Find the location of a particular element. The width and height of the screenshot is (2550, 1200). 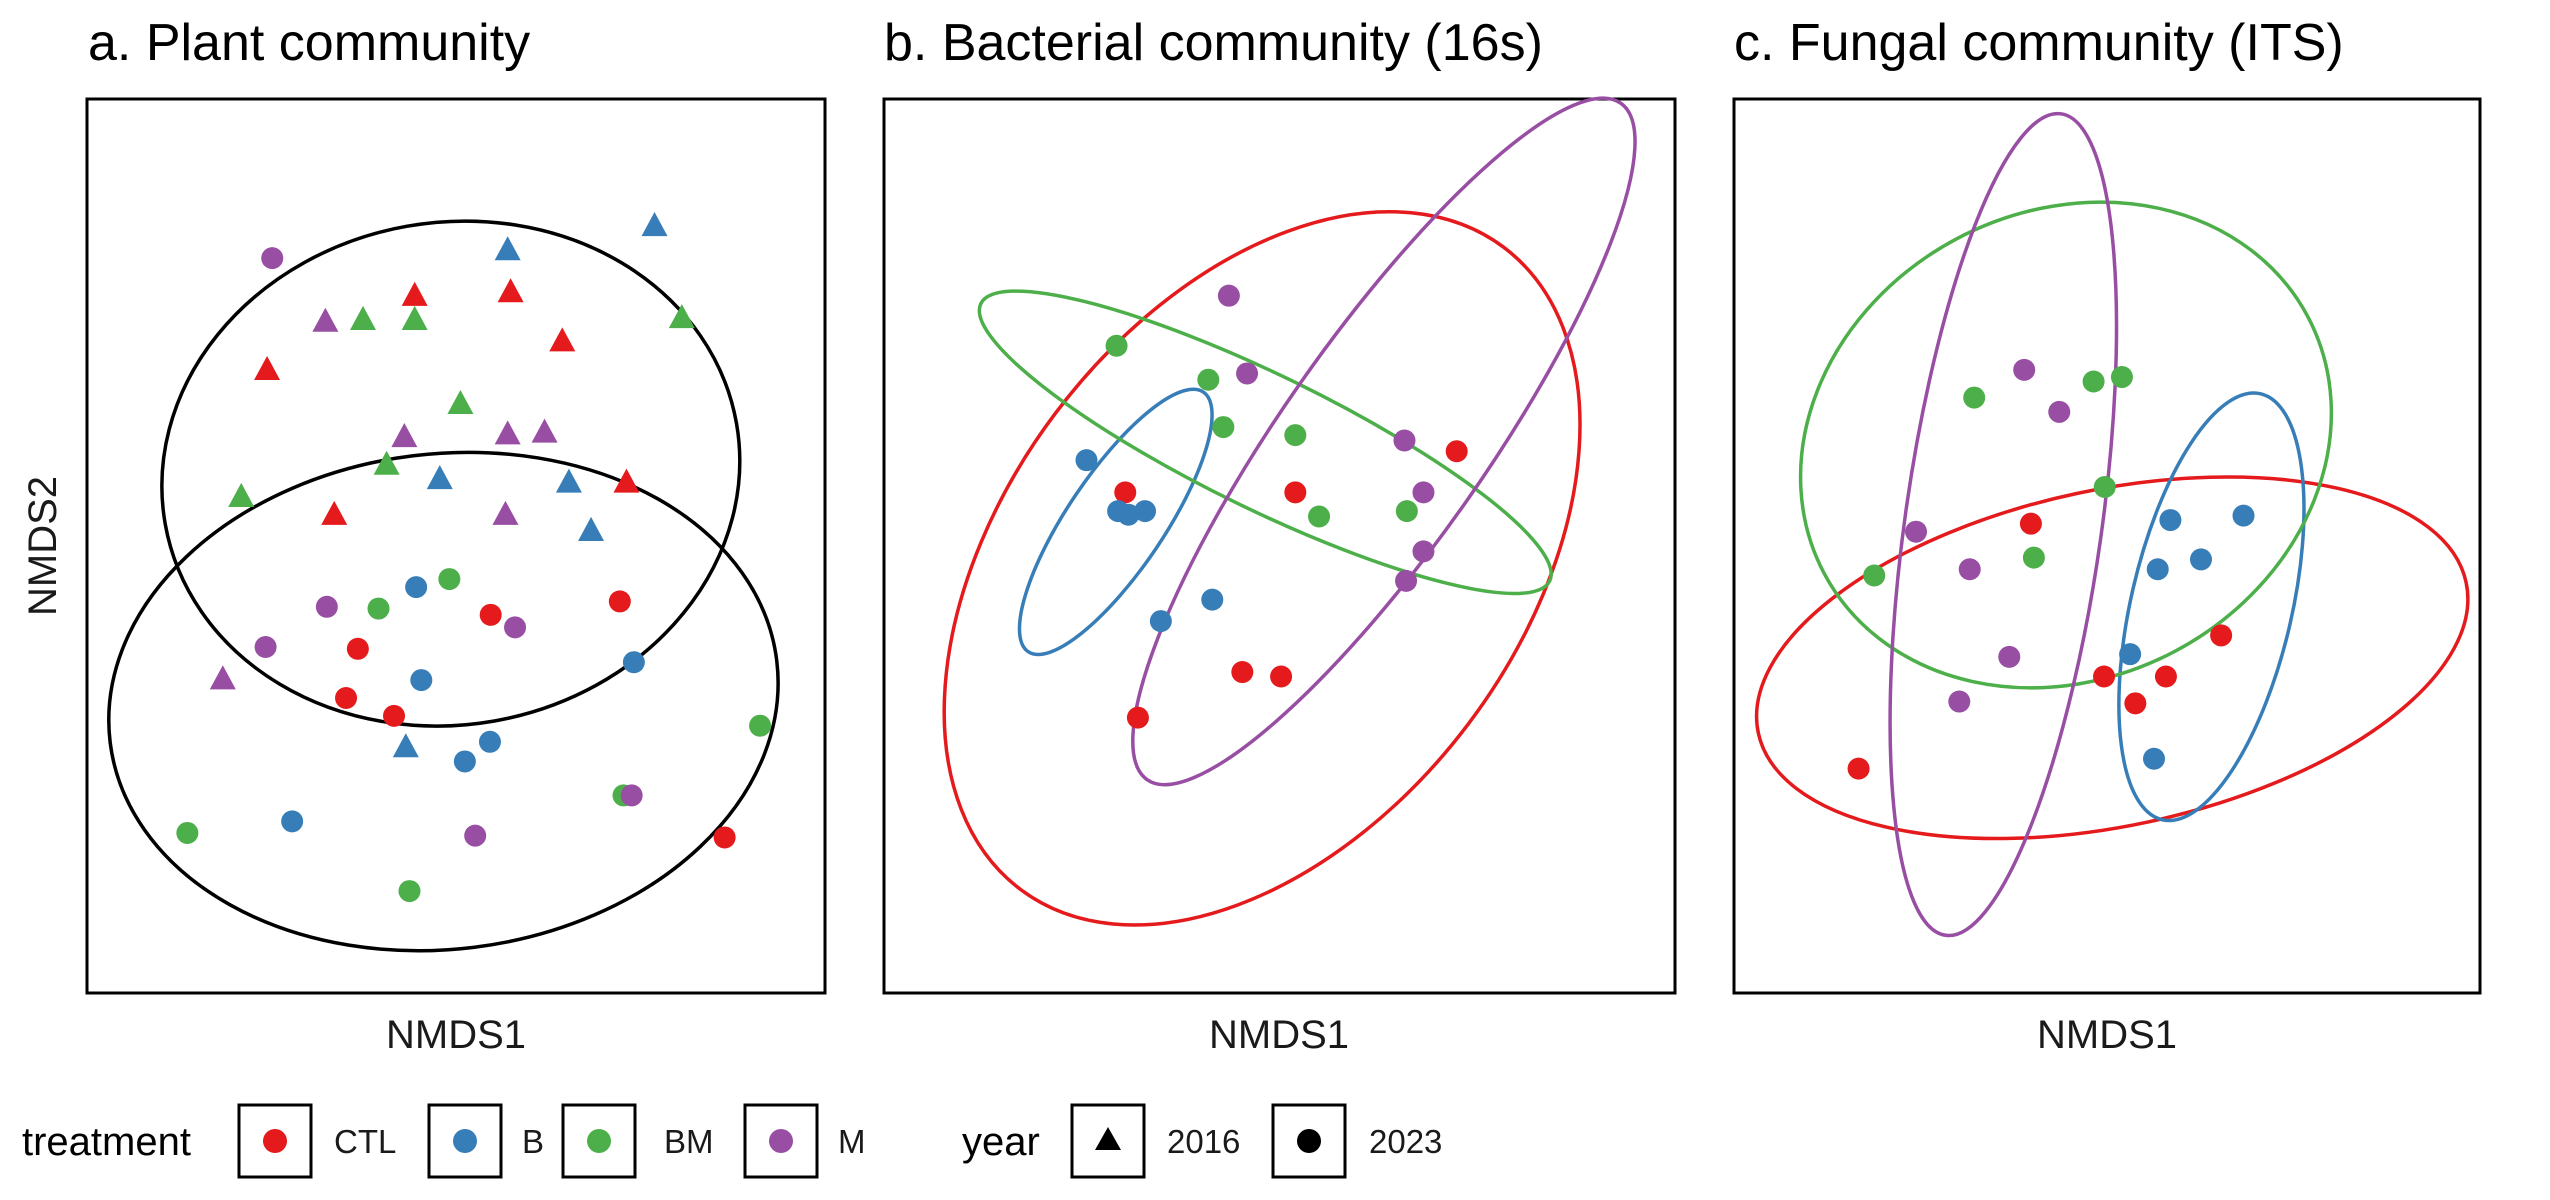

confidence-ellipse-b is located at coordinates (2211, 607).